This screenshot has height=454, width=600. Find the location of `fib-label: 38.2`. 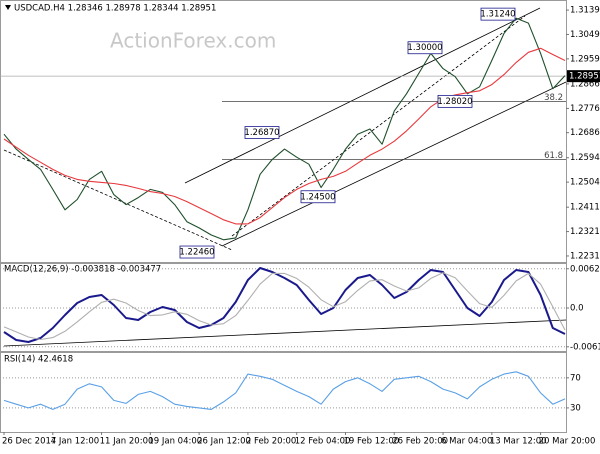

fib-label: 38.2 is located at coordinates (553, 98).